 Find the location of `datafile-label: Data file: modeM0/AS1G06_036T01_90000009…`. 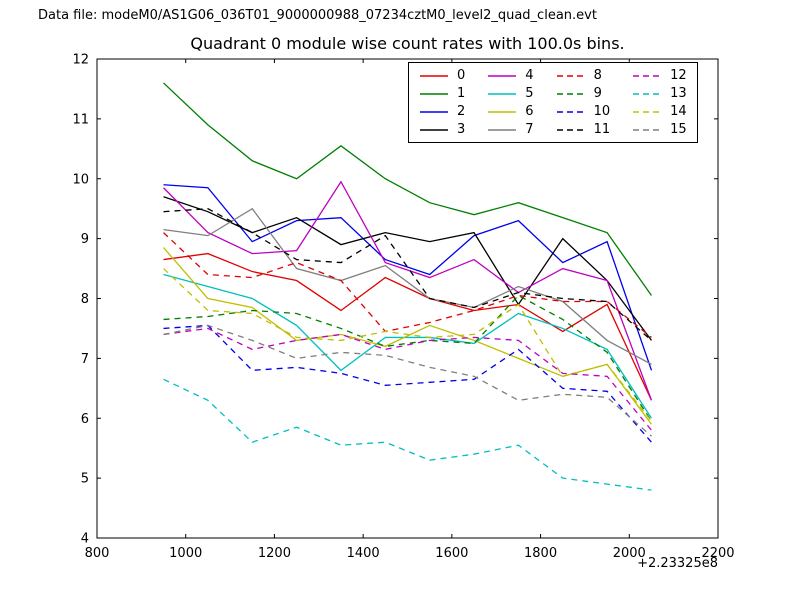

datafile-label: Data file: modeM0/AS1G06_036T01_90000009… is located at coordinates (317, 15).